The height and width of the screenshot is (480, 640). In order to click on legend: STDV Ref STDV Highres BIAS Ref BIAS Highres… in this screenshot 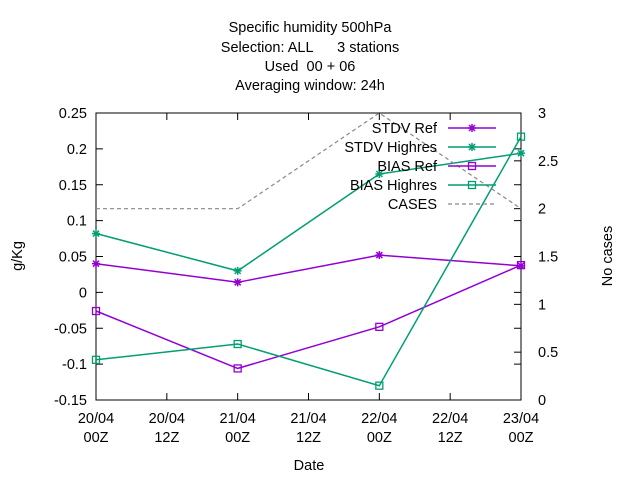, I will do `click(420, 167)`.